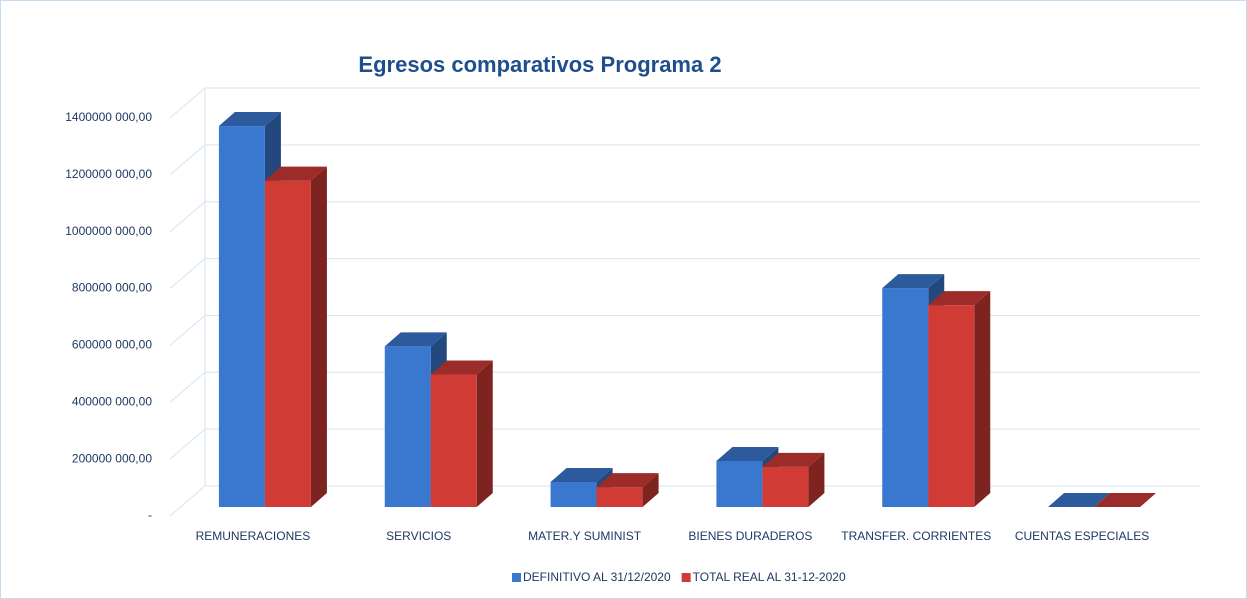 The image size is (1247, 599). Describe the element at coordinates (916, 536) in the screenshot. I see `x-tick-label: TRANSFER. CORRIENTES` at that location.